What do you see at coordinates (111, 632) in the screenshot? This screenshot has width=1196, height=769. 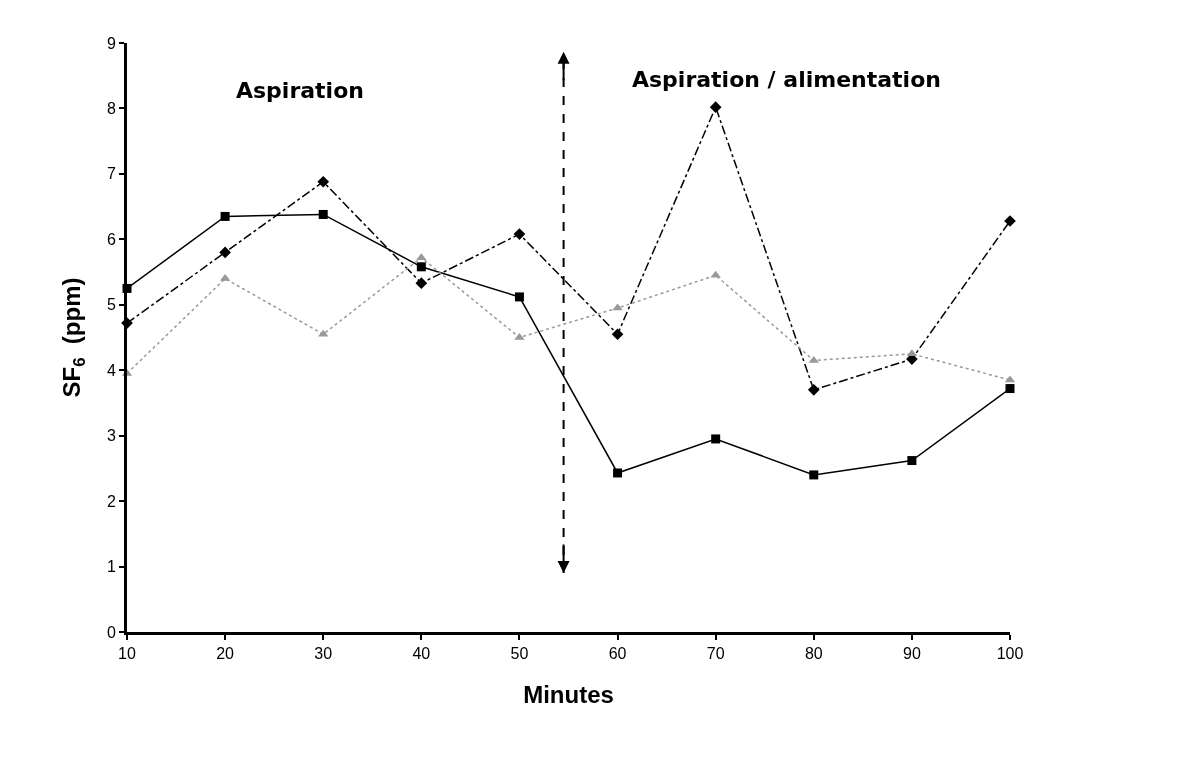 I see `y-tick-label: 0` at bounding box center [111, 632].